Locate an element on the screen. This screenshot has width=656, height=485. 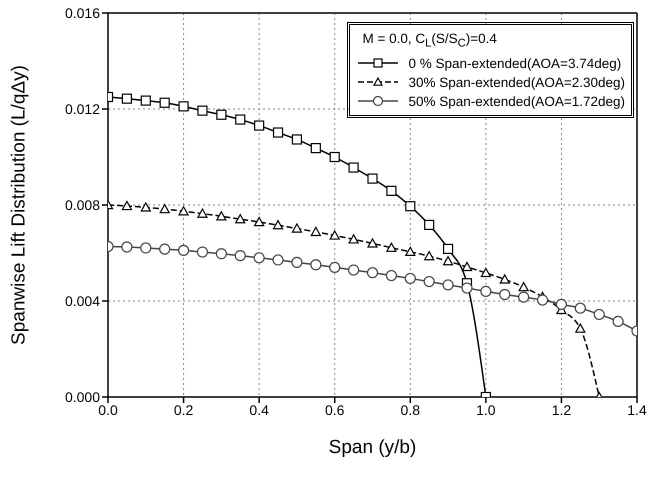
legend-title: M = 0.0, C$_{L}$(S/S$_{C}$)=0.4 is located at coordinates (429, 41).